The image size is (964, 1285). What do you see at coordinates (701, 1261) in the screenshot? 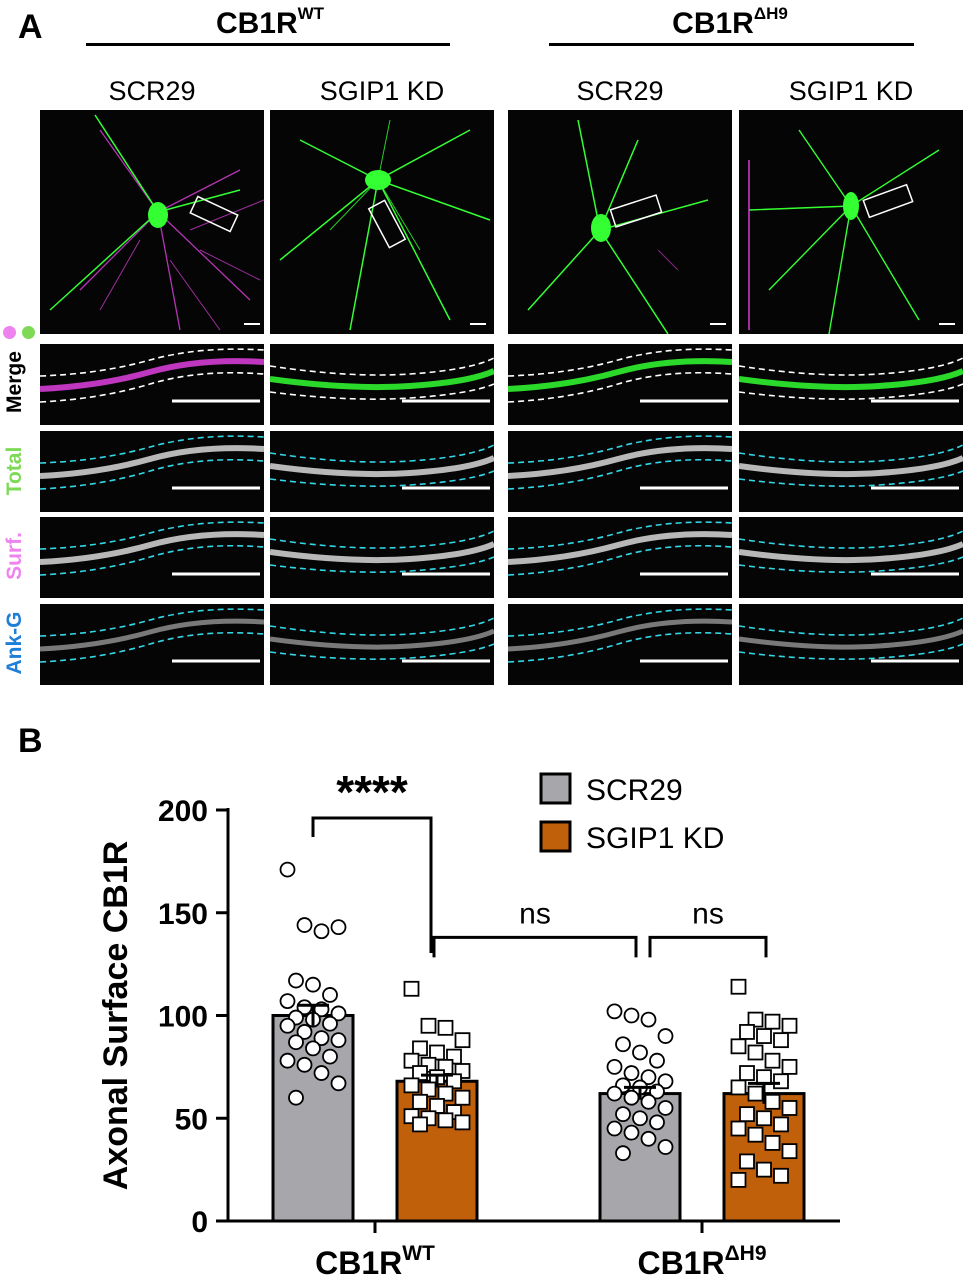
I see `x-group-label: CB1RΔH9` at bounding box center [701, 1261].